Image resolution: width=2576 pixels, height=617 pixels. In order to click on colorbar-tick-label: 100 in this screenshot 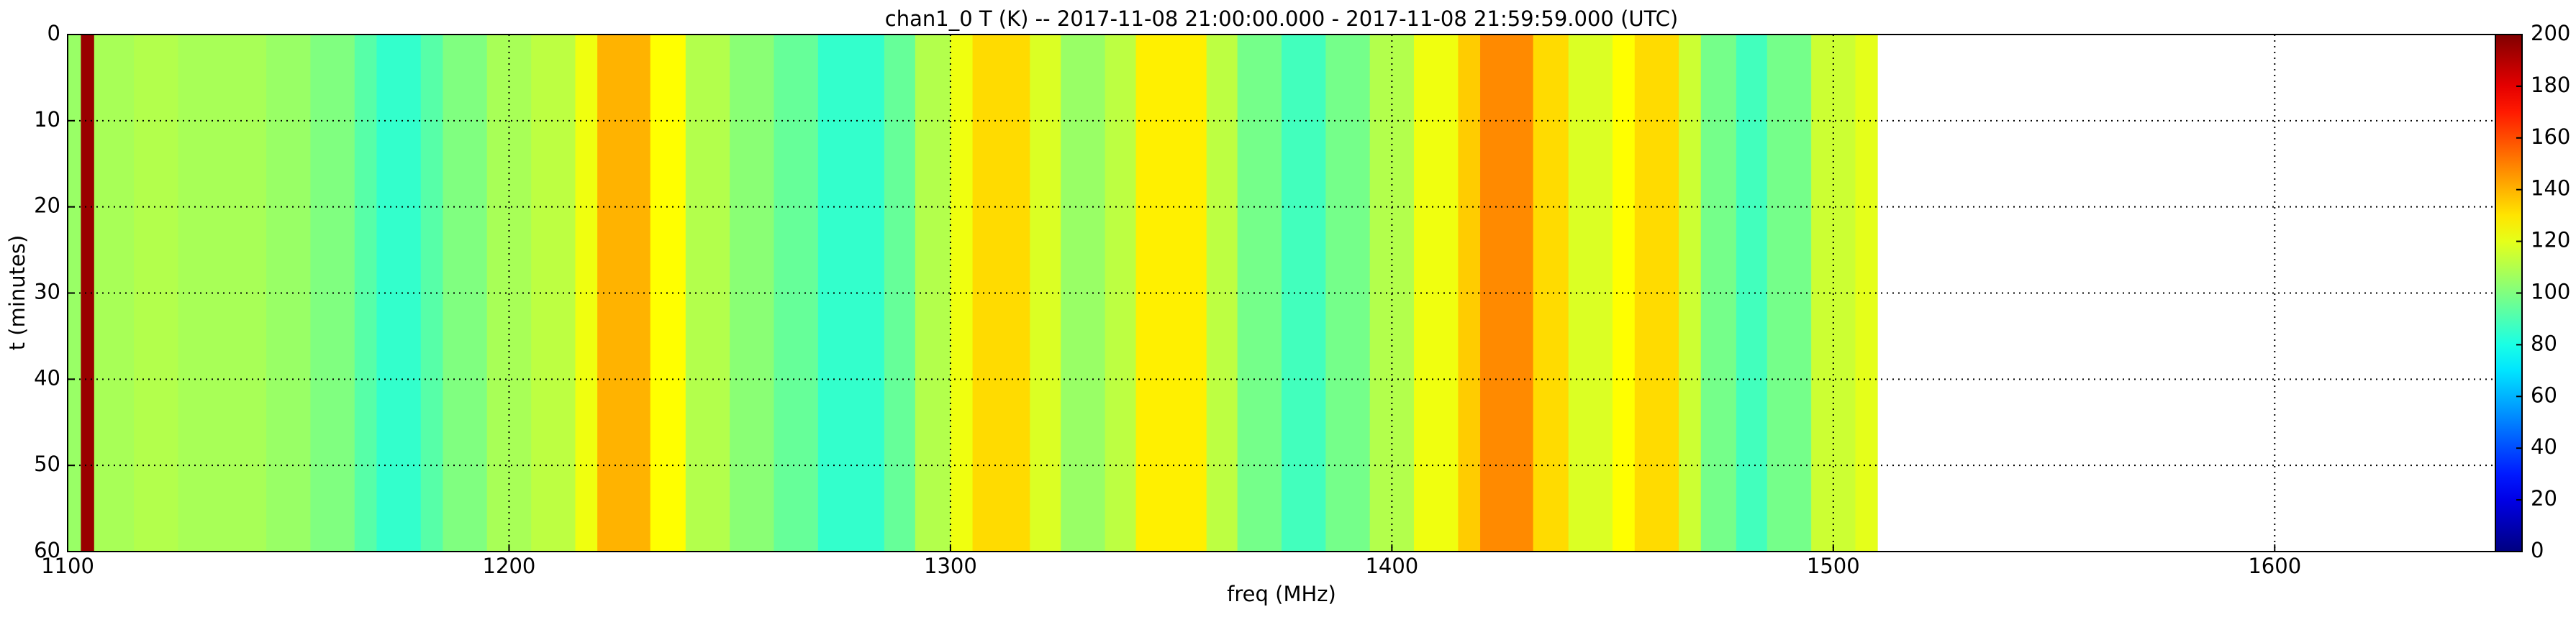, I will do `click(2550, 292)`.